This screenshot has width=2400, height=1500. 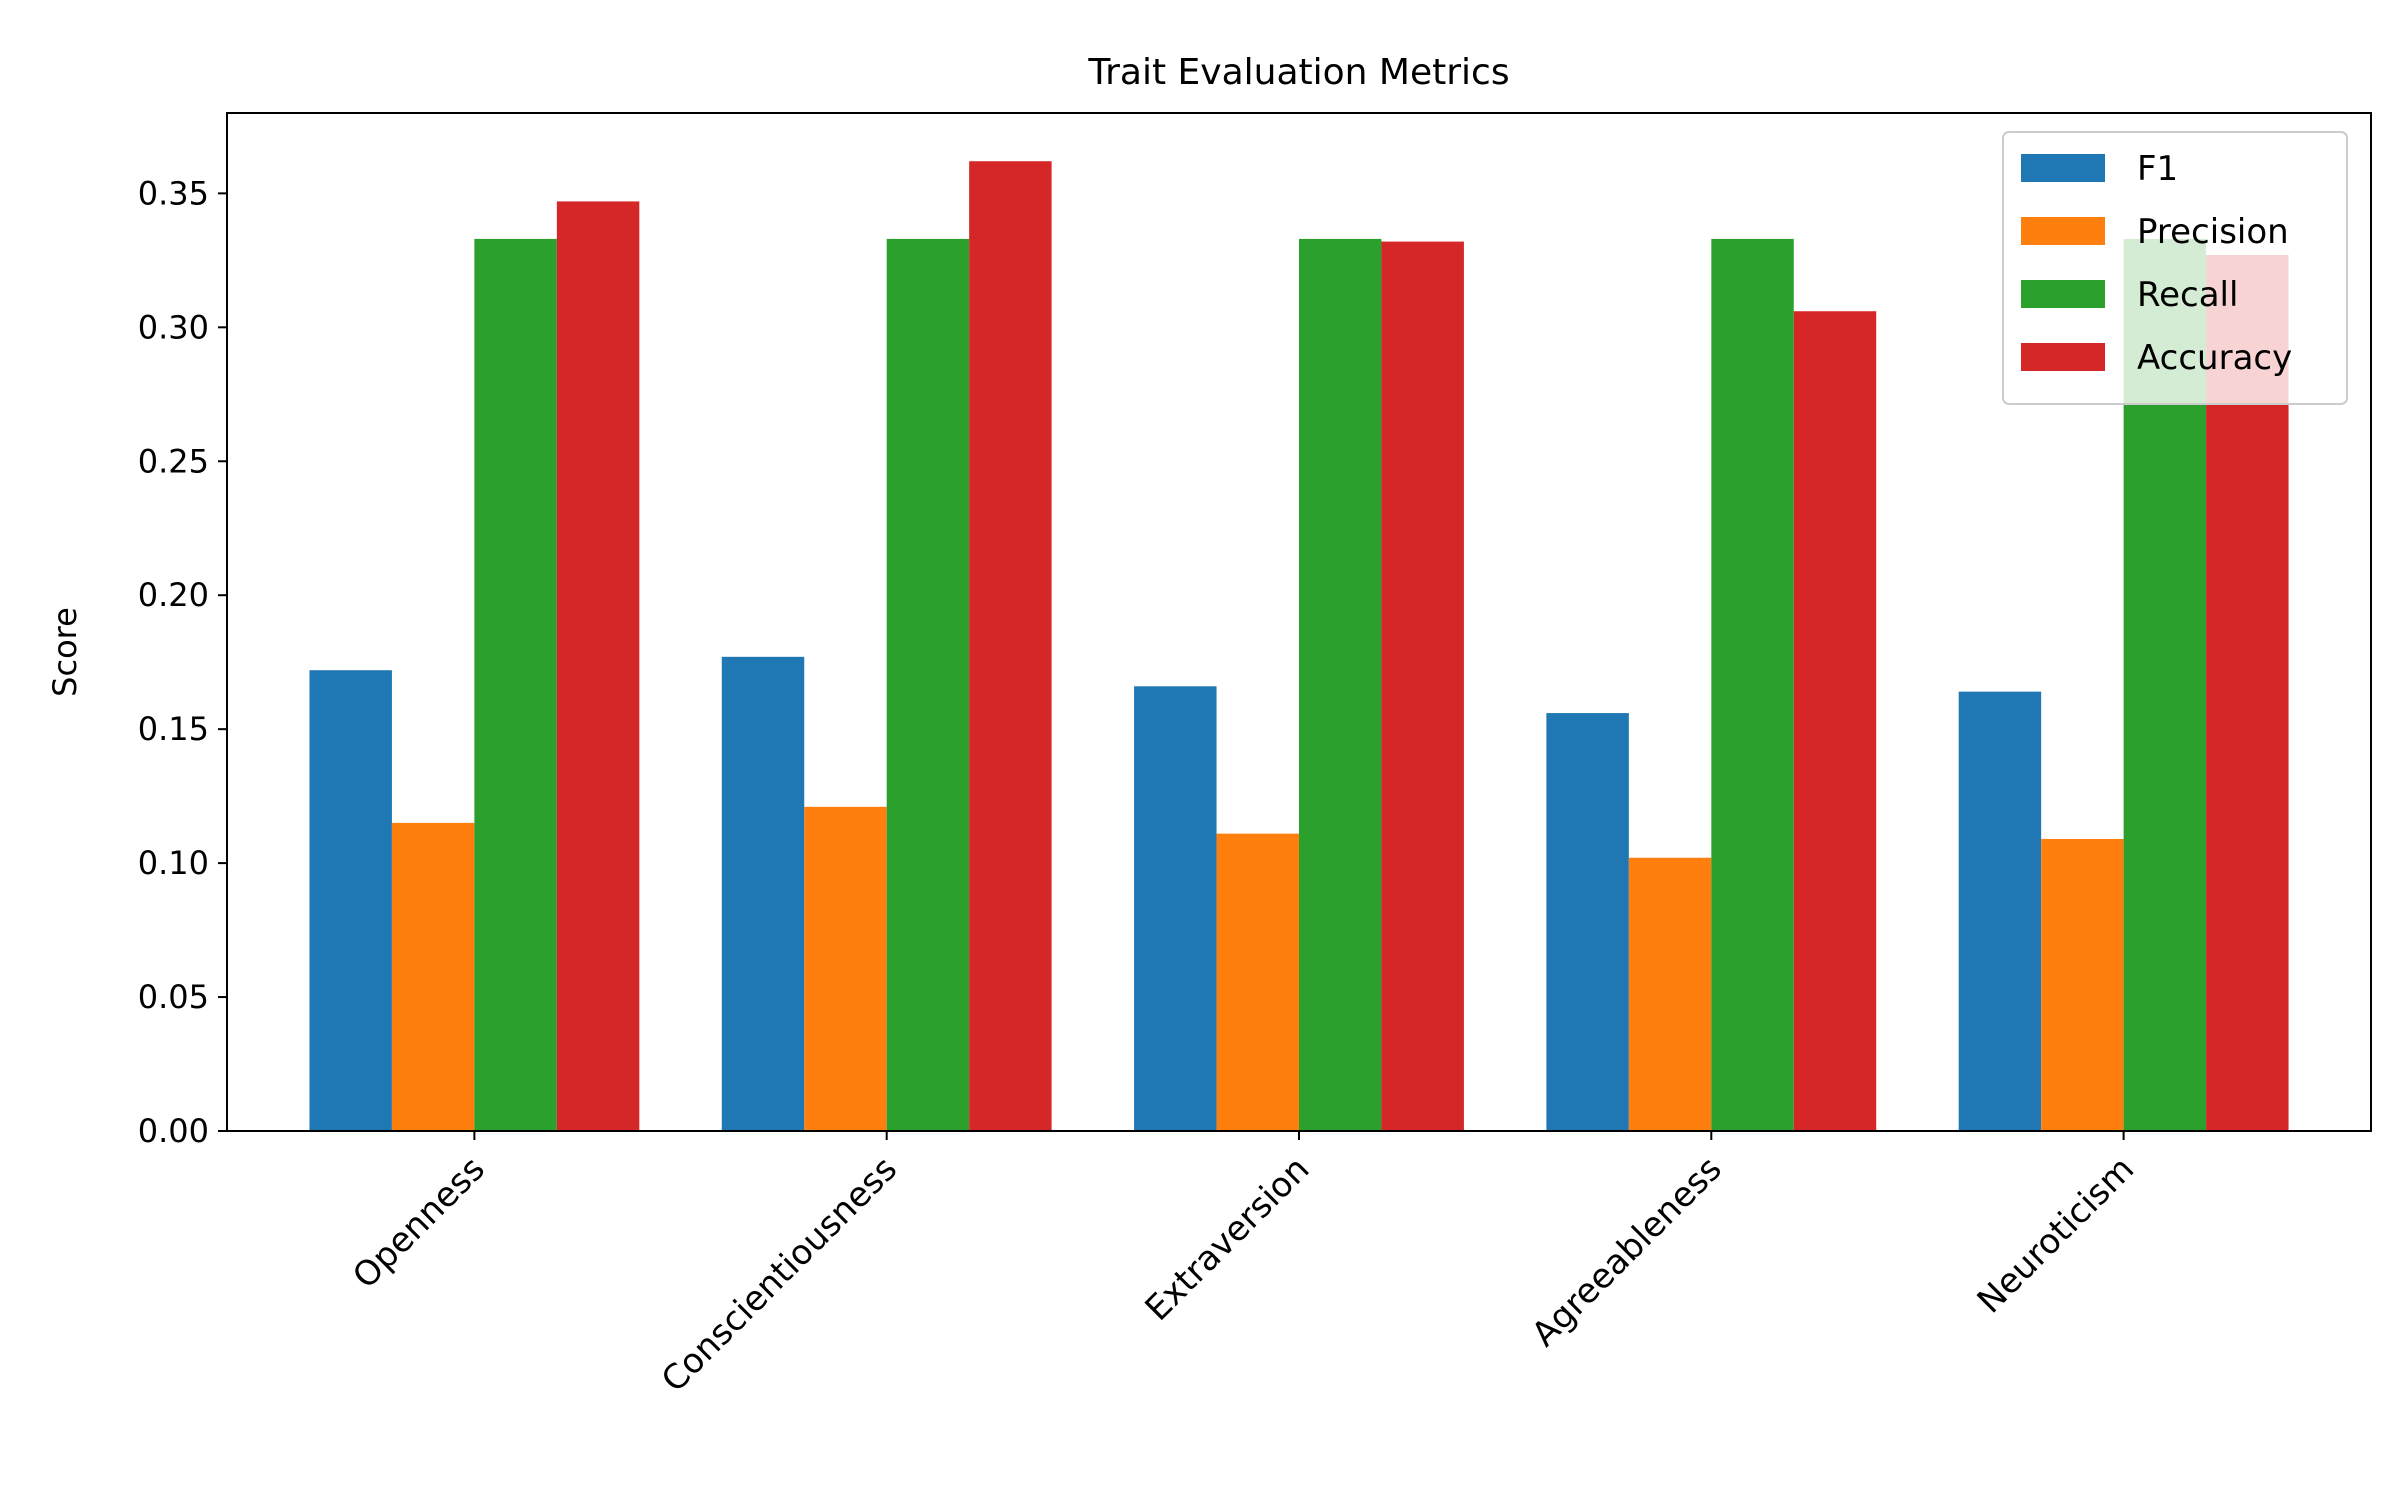 I want to click on bar-precision-agreeableness, so click(x=1670, y=994).